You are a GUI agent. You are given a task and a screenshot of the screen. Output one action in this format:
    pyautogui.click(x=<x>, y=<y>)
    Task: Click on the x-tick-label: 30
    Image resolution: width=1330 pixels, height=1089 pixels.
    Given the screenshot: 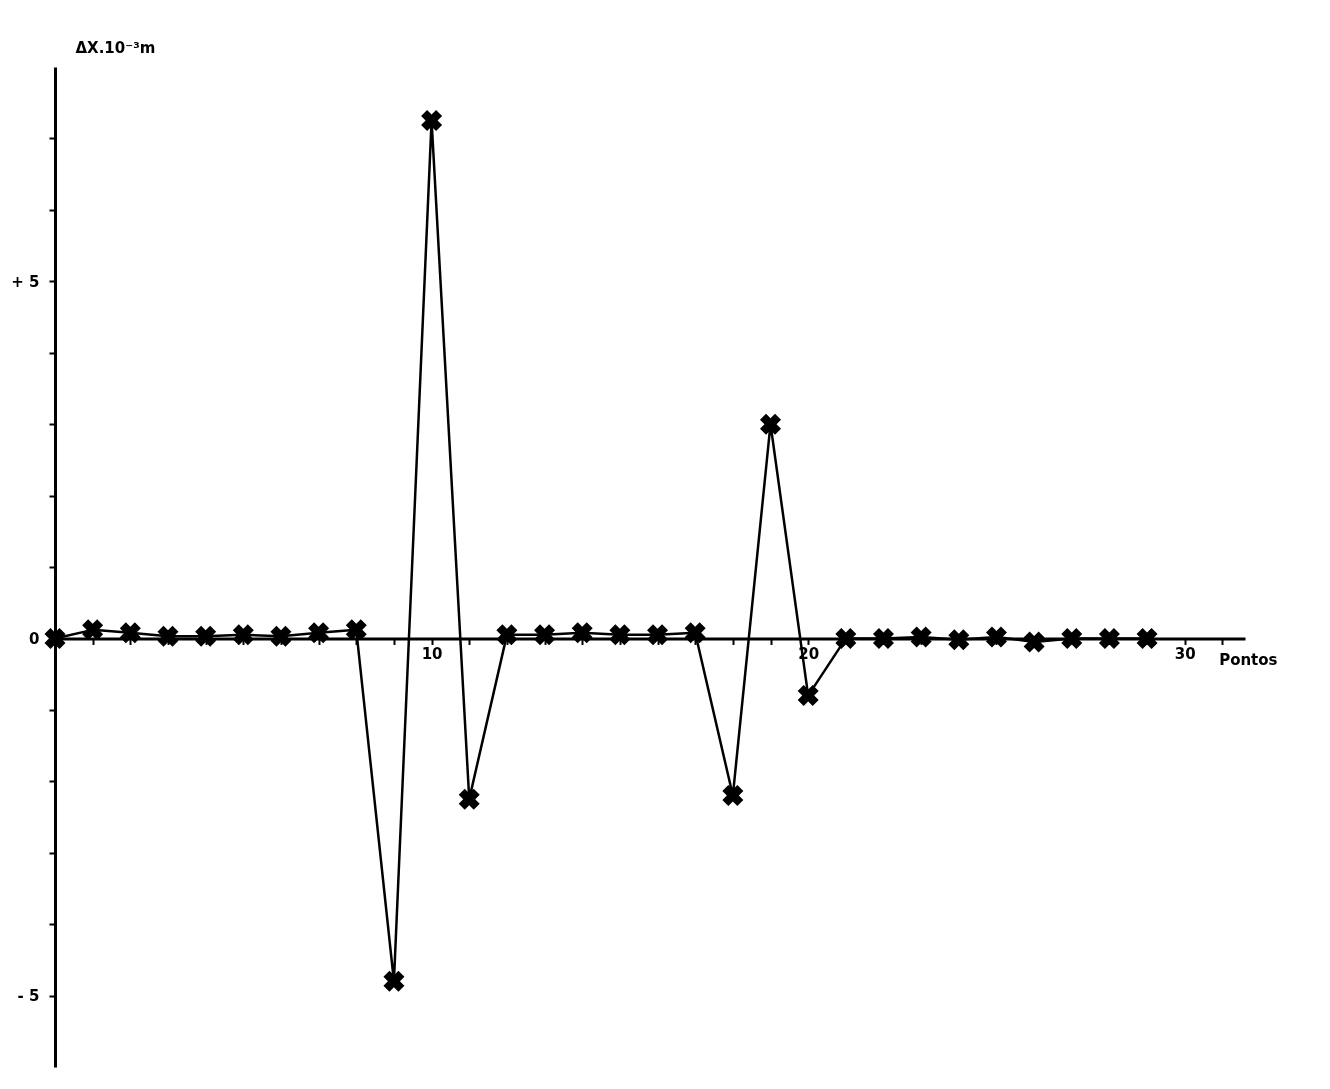 What is the action you would take?
    pyautogui.click(x=1185, y=653)
    